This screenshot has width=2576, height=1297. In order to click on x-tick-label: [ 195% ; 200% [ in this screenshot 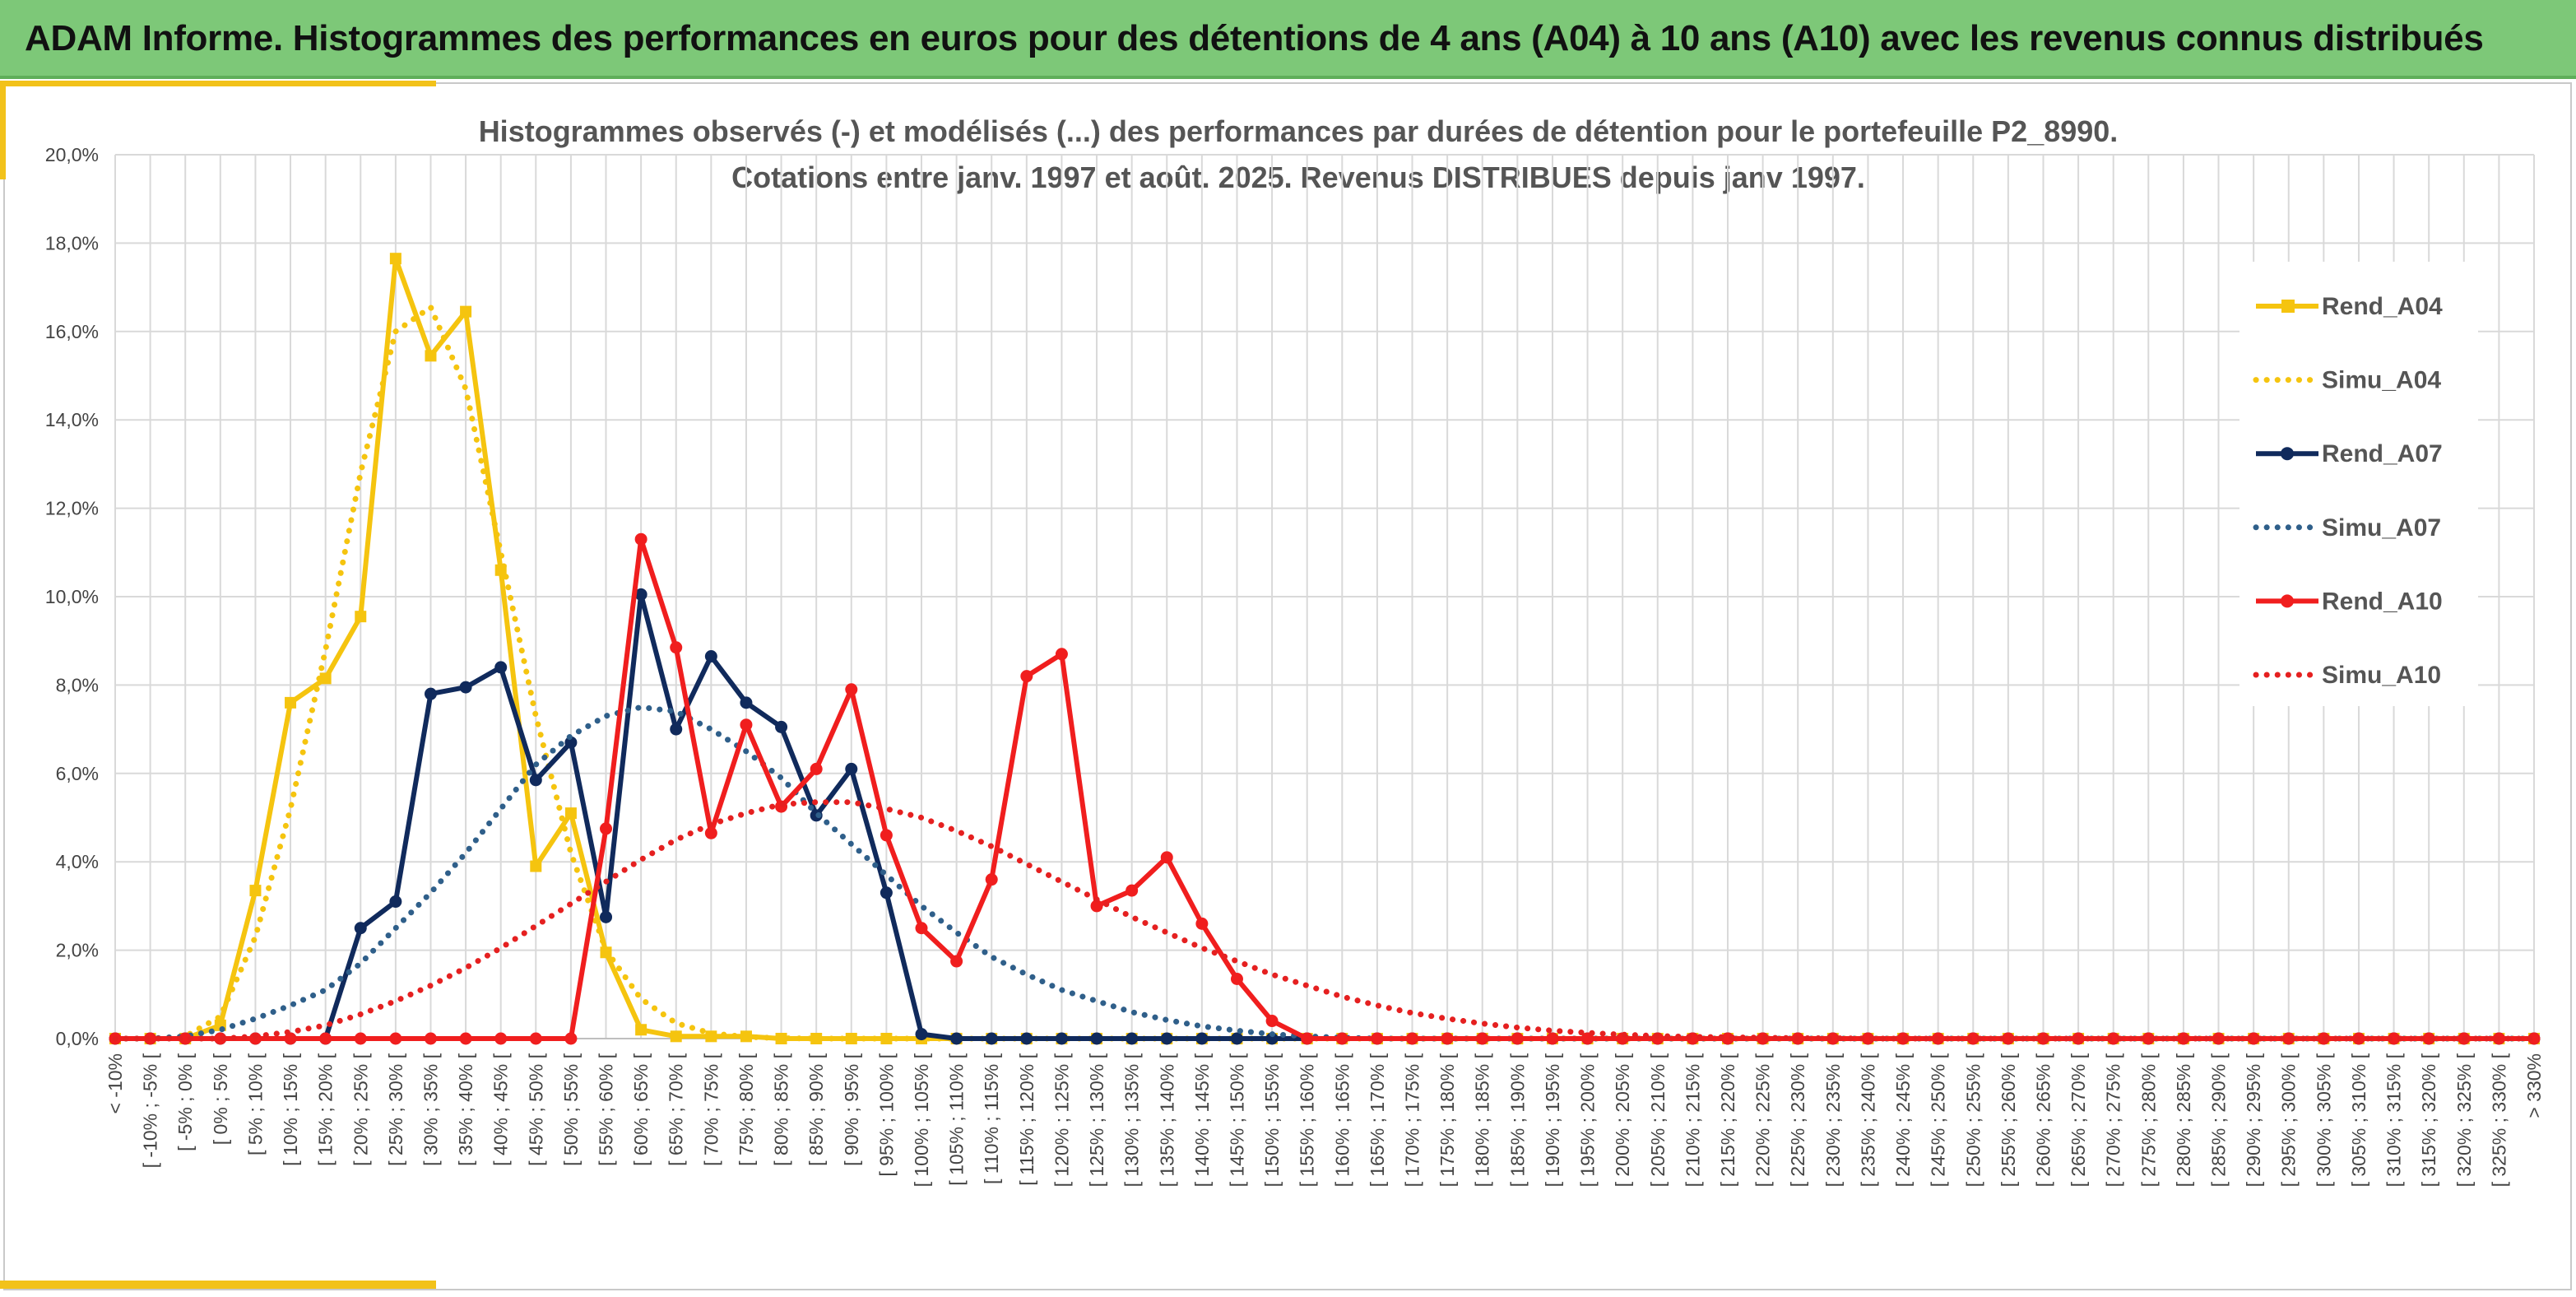, I will do `click(1588, 1120)`.